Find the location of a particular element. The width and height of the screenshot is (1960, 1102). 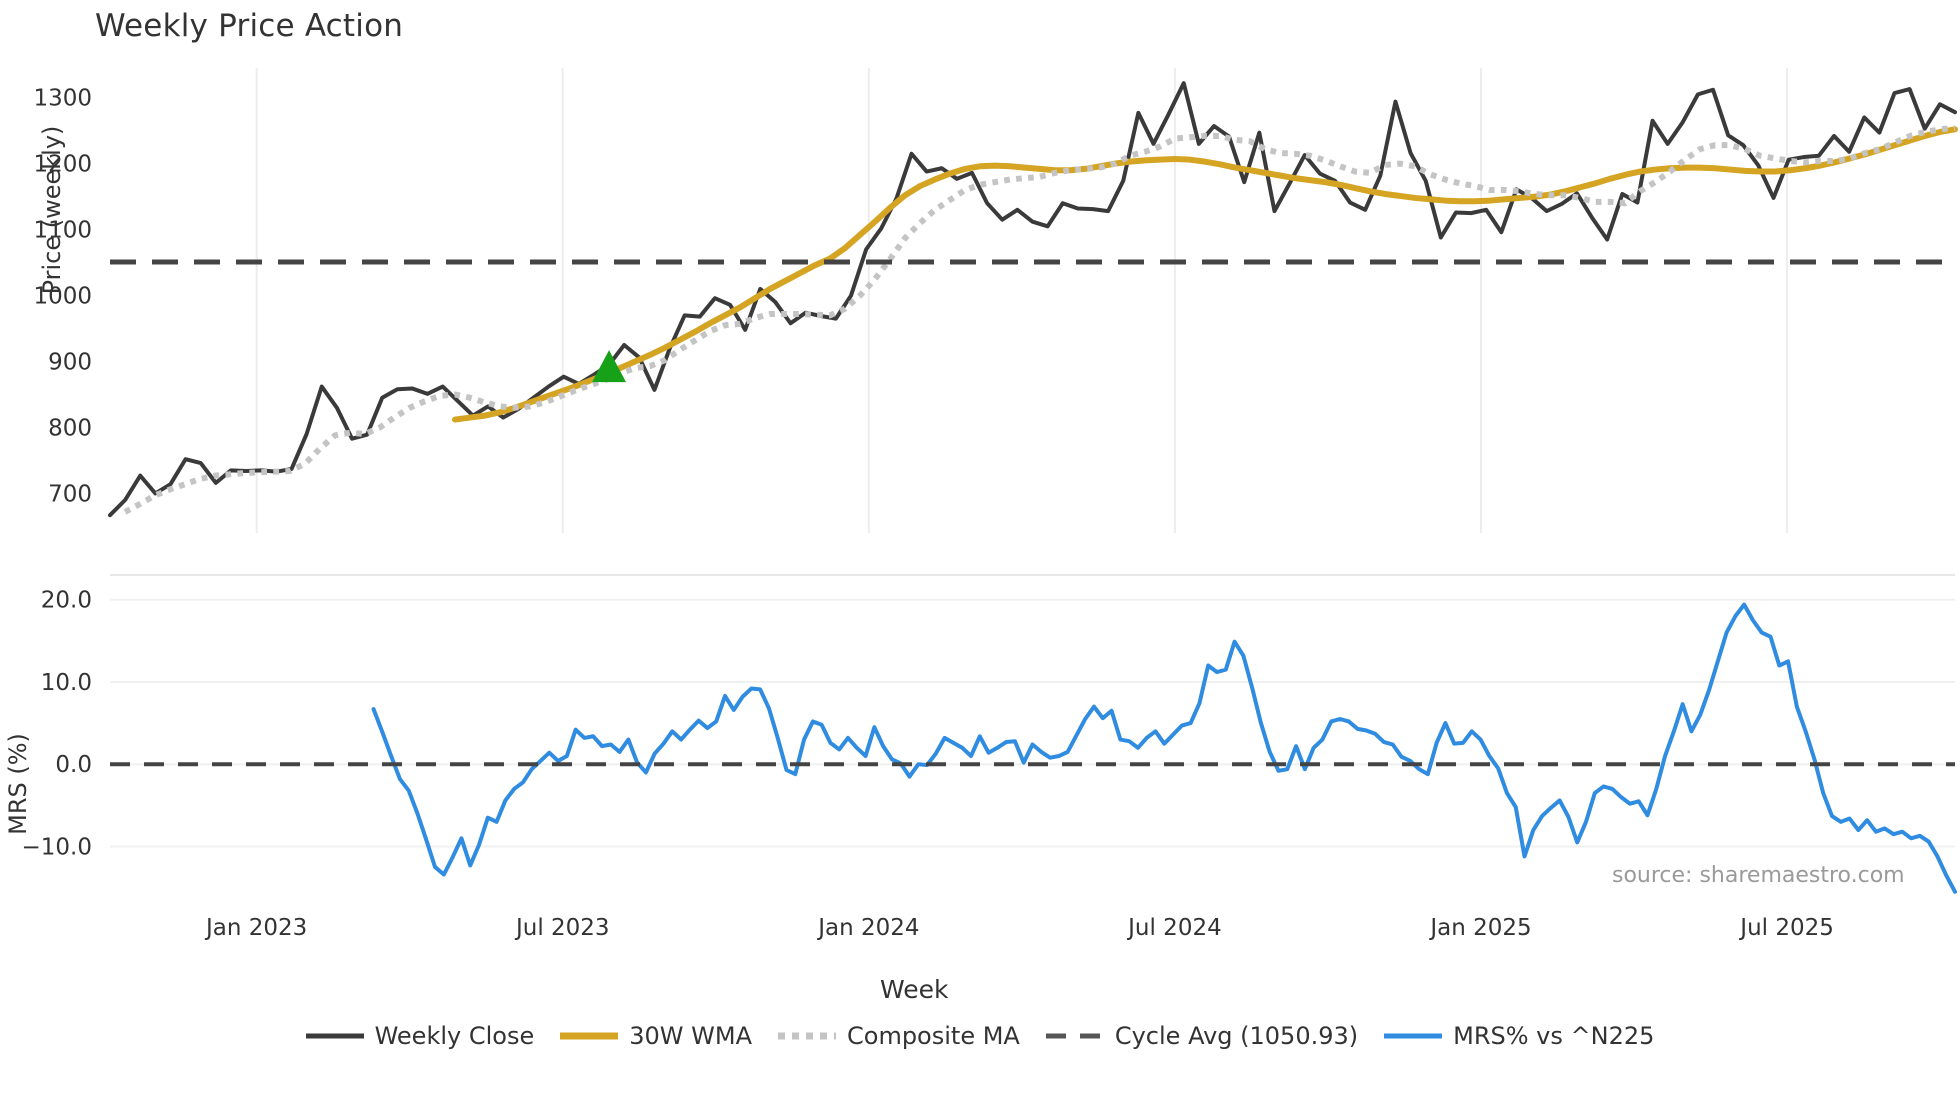

price-y-tick-label: 1300 is located at coordinates (62, 99).